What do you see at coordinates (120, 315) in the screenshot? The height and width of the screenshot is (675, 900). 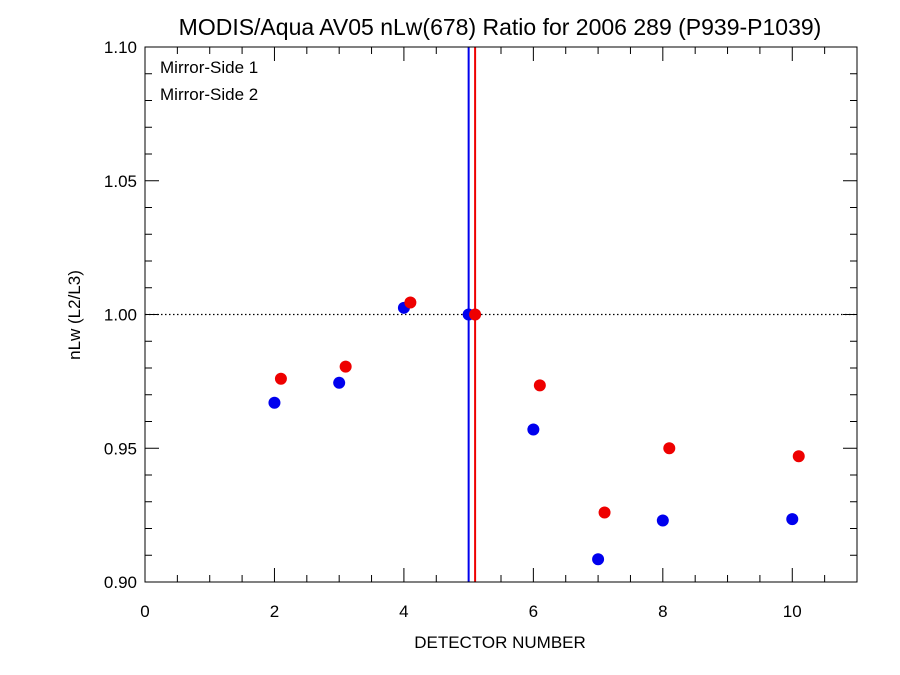 I see `y-tick-label: 1.00` at bounding box center [120, 315].